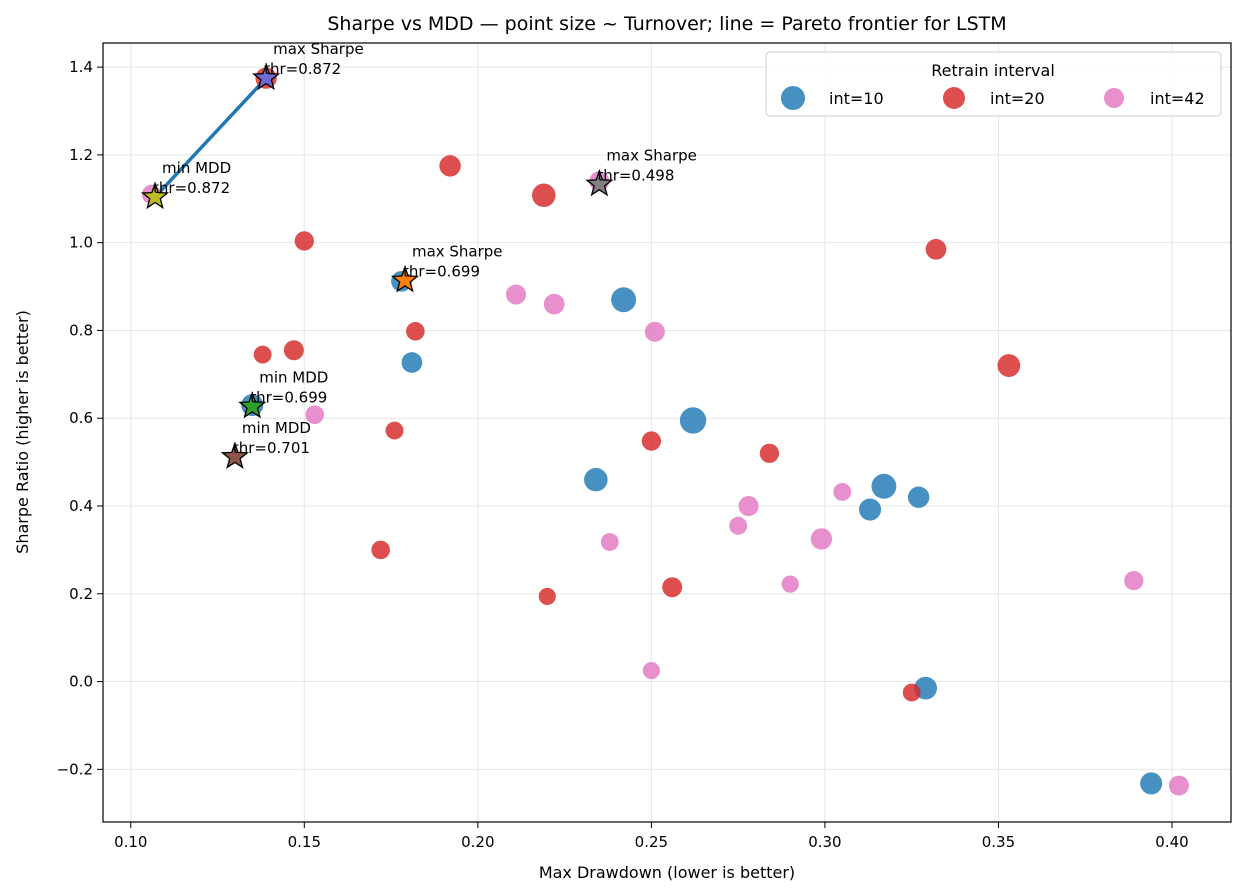 The image size is (1245, 895). What do you see at coordinates (304, 842) in the screenshot?
I see `x-tick-label: 0.15` at bounding box center [304, 842].